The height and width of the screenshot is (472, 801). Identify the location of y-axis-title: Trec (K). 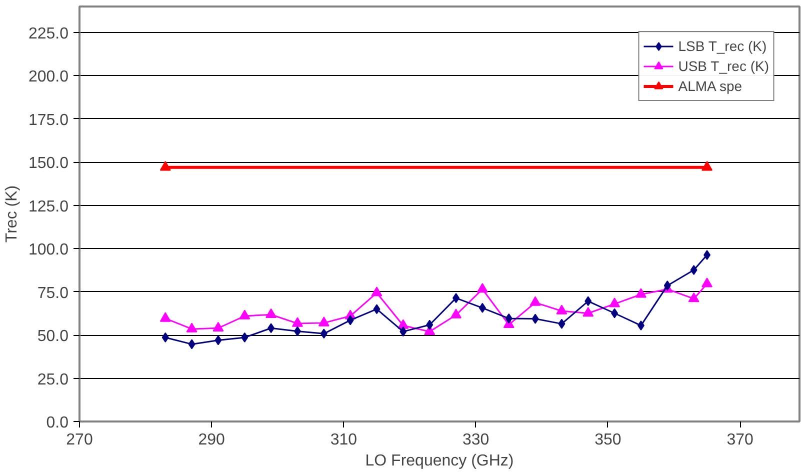
(11, 214).